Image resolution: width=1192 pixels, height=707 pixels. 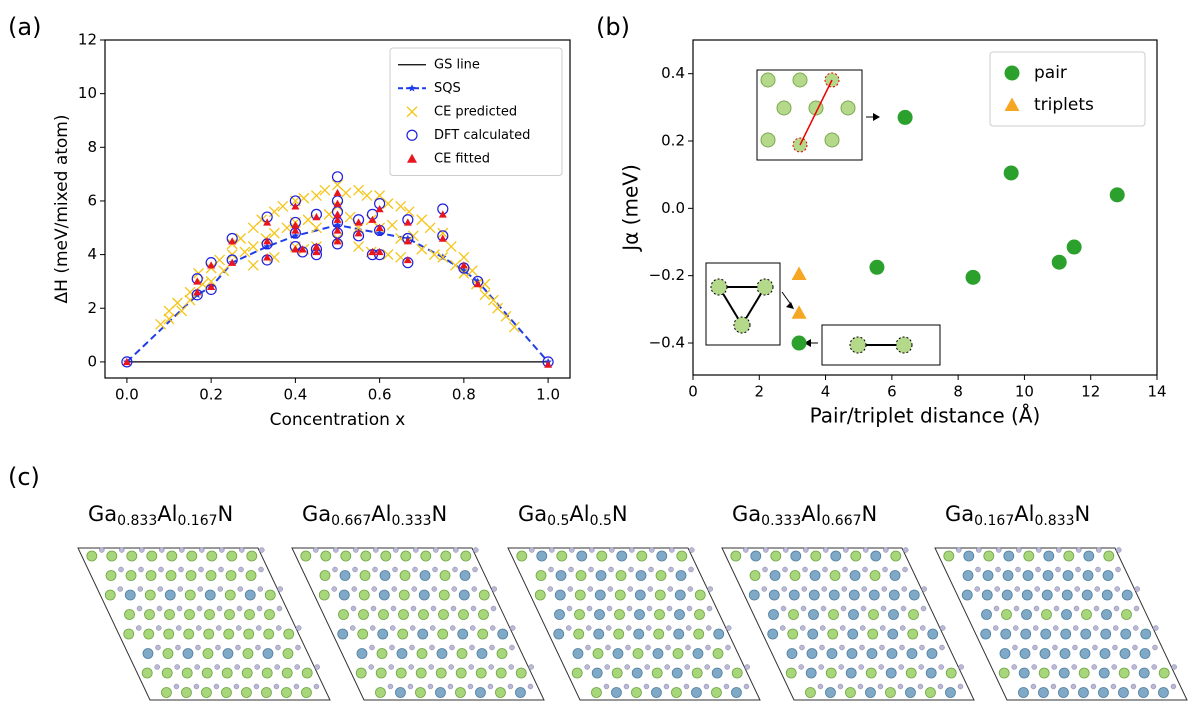 I want to click on x-axis-label: Pair/triplet distance (Å), so click(x=925, y=416).